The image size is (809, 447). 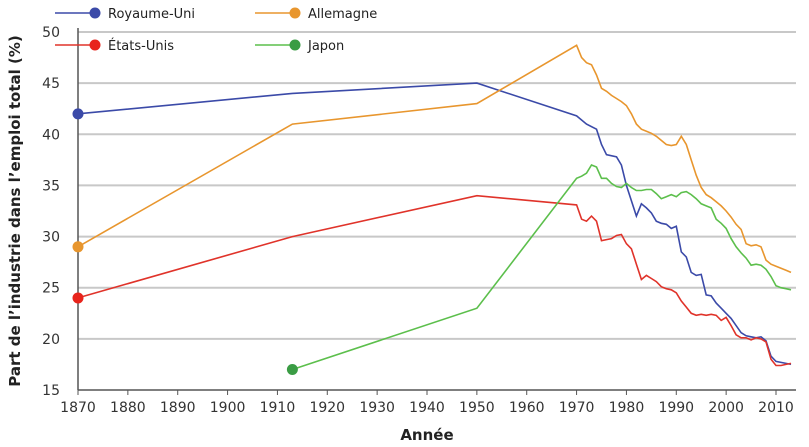 I want to click on x-tick-label: 1890, so click(x=178, y=408).